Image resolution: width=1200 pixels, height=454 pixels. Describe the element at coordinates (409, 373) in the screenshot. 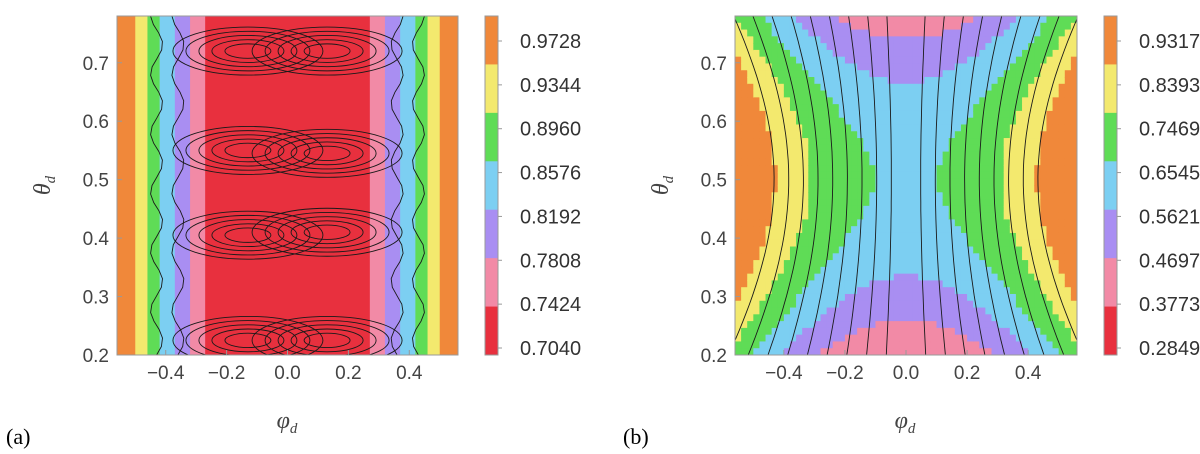

I see `x-tick-label: 0.4` at that location.